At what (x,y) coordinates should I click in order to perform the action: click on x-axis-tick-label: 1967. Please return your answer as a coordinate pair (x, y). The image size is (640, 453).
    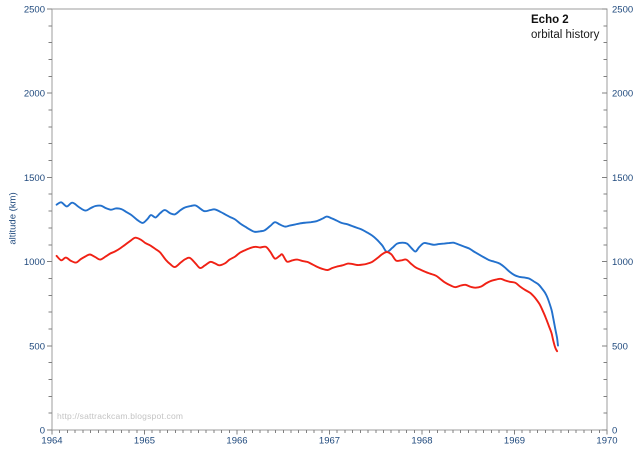
    Looking at the image, I should click on (329, 441).